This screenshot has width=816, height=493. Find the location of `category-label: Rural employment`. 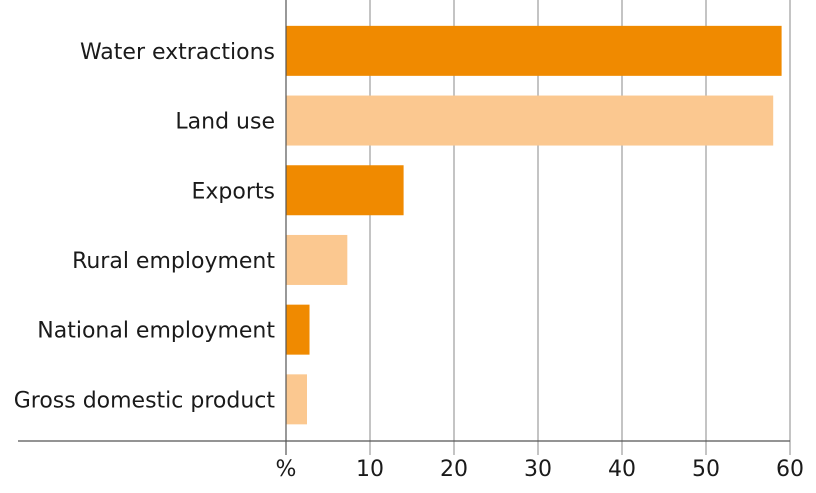

category-label: Rural employment is located at coordinates (173, 261).